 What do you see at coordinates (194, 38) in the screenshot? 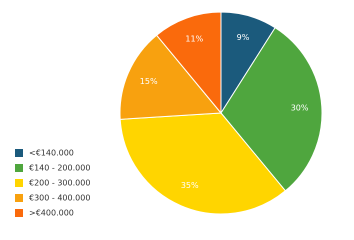
I see `slice-label: 11%` at bounding box center [194, 38].